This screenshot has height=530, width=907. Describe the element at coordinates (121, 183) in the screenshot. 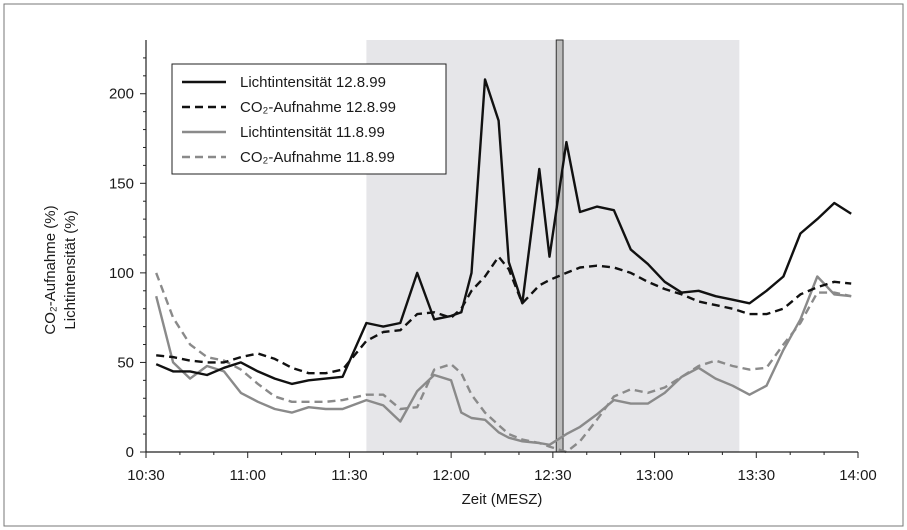

I see `y-tick-label: 150` at that location.